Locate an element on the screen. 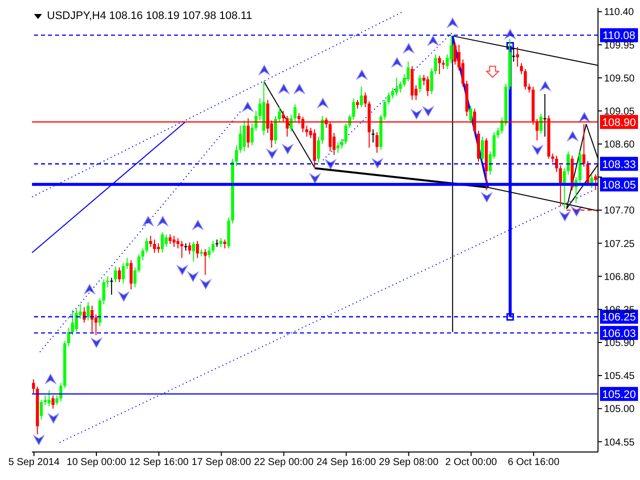  y-tick-label: 107.25 is located at coordinates (620, 244).